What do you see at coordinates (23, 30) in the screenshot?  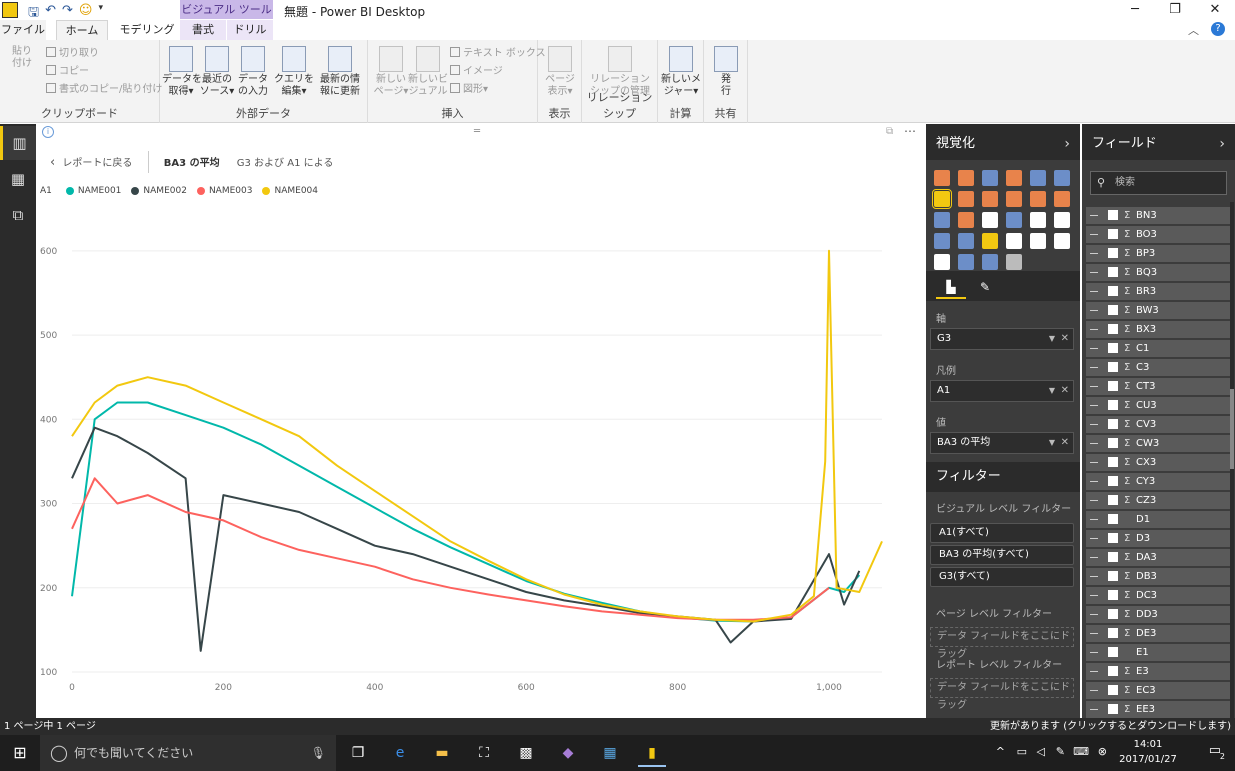 I see `tab-file: ファイル` at bounding box center [23, 30].